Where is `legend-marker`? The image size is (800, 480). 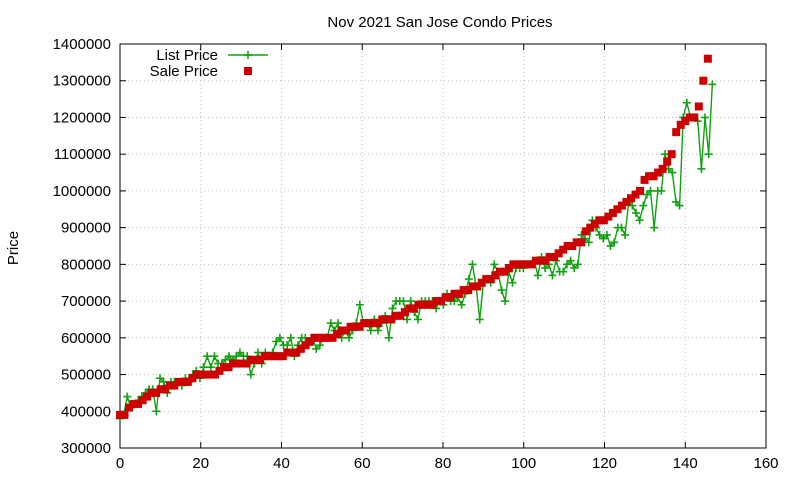
legend-marker is located at coordinates (248, 55).